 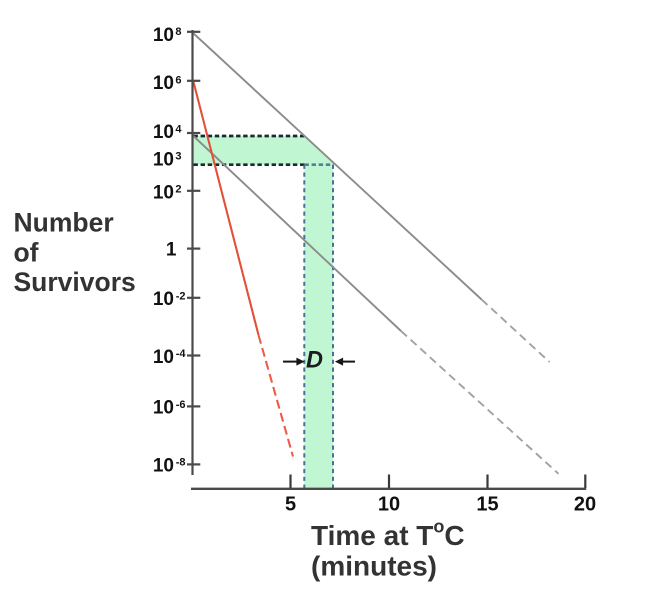 I want to click on svg-text: D, so click(x=314, y=359).